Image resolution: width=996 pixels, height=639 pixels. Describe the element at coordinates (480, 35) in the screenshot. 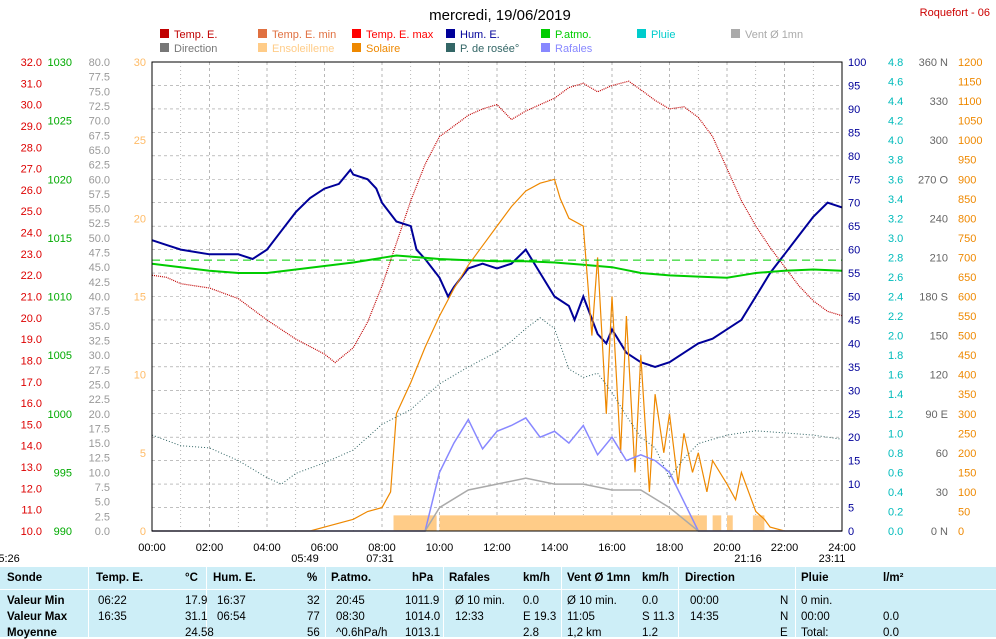

I see `legend-label: Hum. E.` at that location.